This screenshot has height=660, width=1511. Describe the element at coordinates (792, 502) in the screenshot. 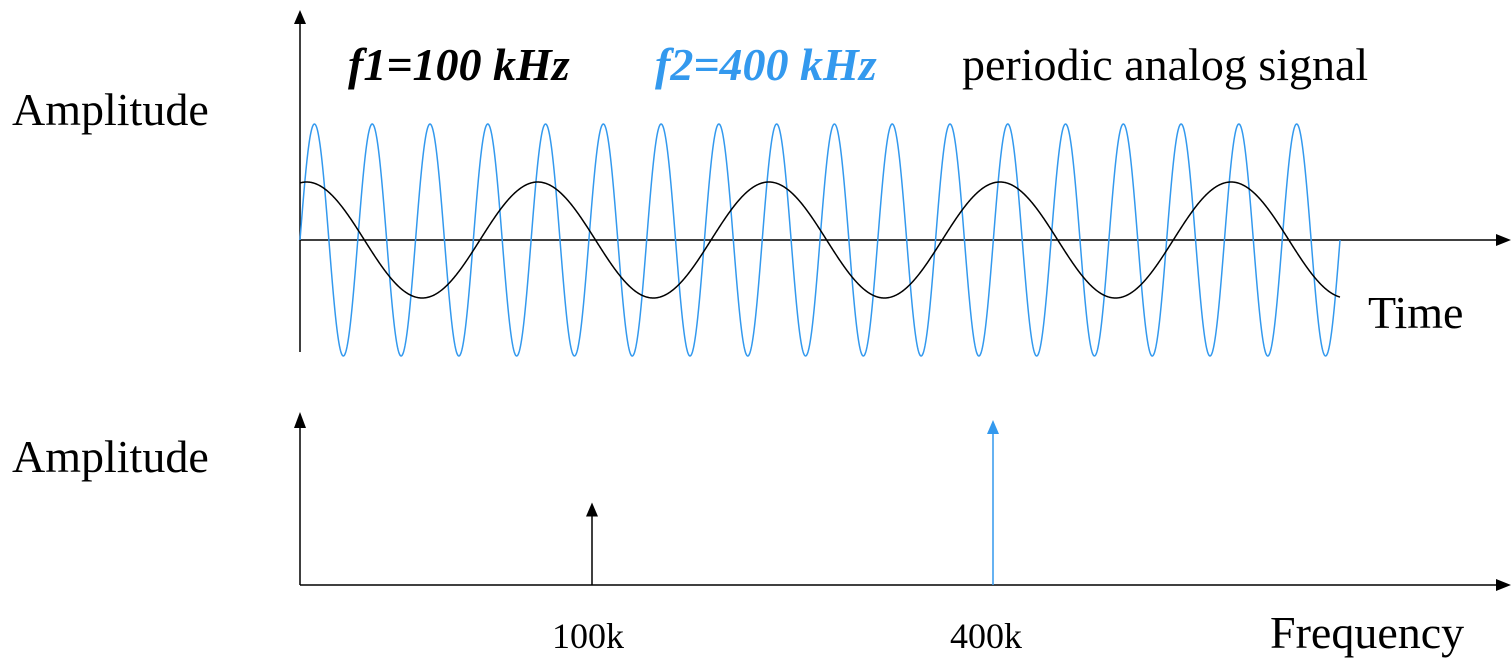

I see `spectrum-lines` at that location.